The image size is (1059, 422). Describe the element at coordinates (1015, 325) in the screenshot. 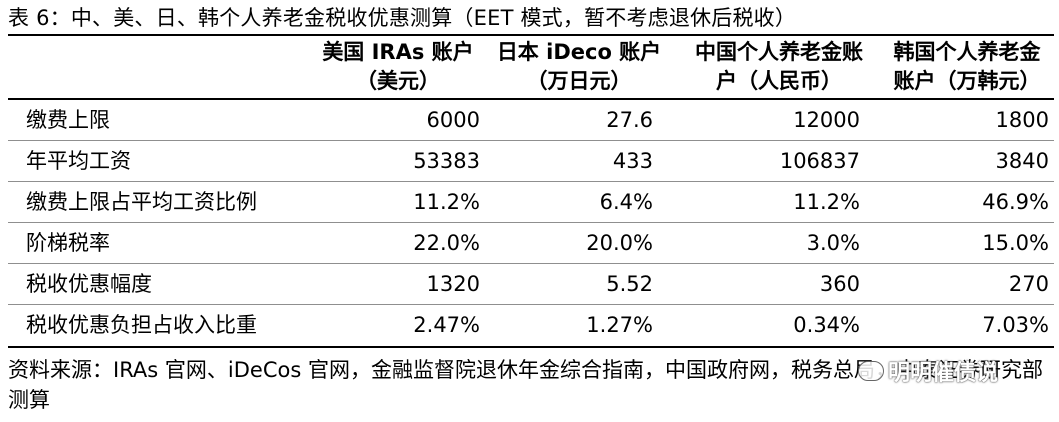

I see `cell-kr: 7.03%` at that location.